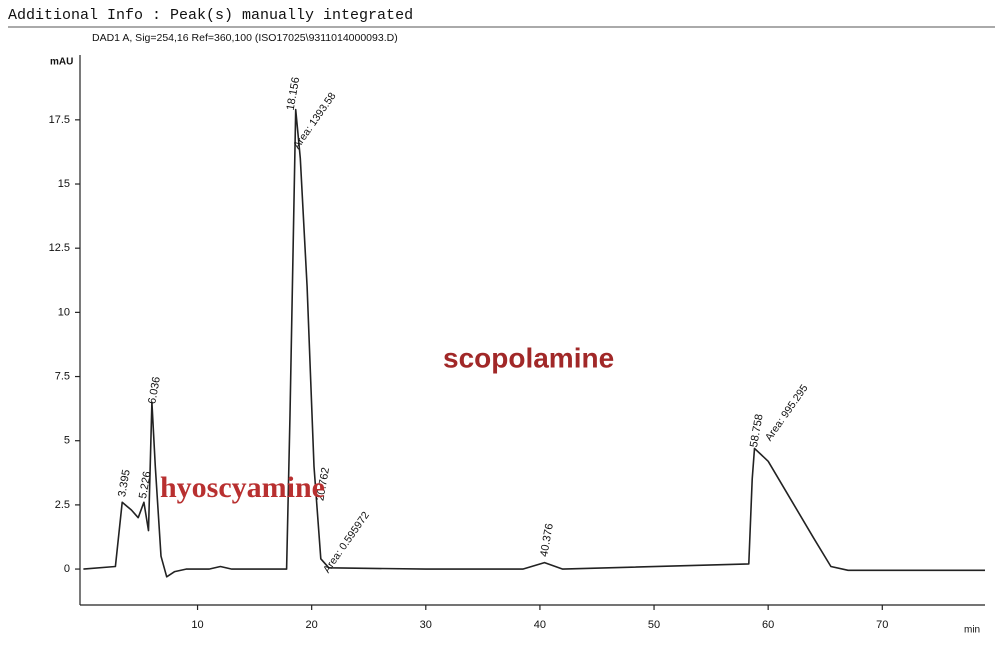  What do you see at coordinates (61, 62) in the screenshot?
I see `y-axis-label: mAU` at bounding box center [61, 62].